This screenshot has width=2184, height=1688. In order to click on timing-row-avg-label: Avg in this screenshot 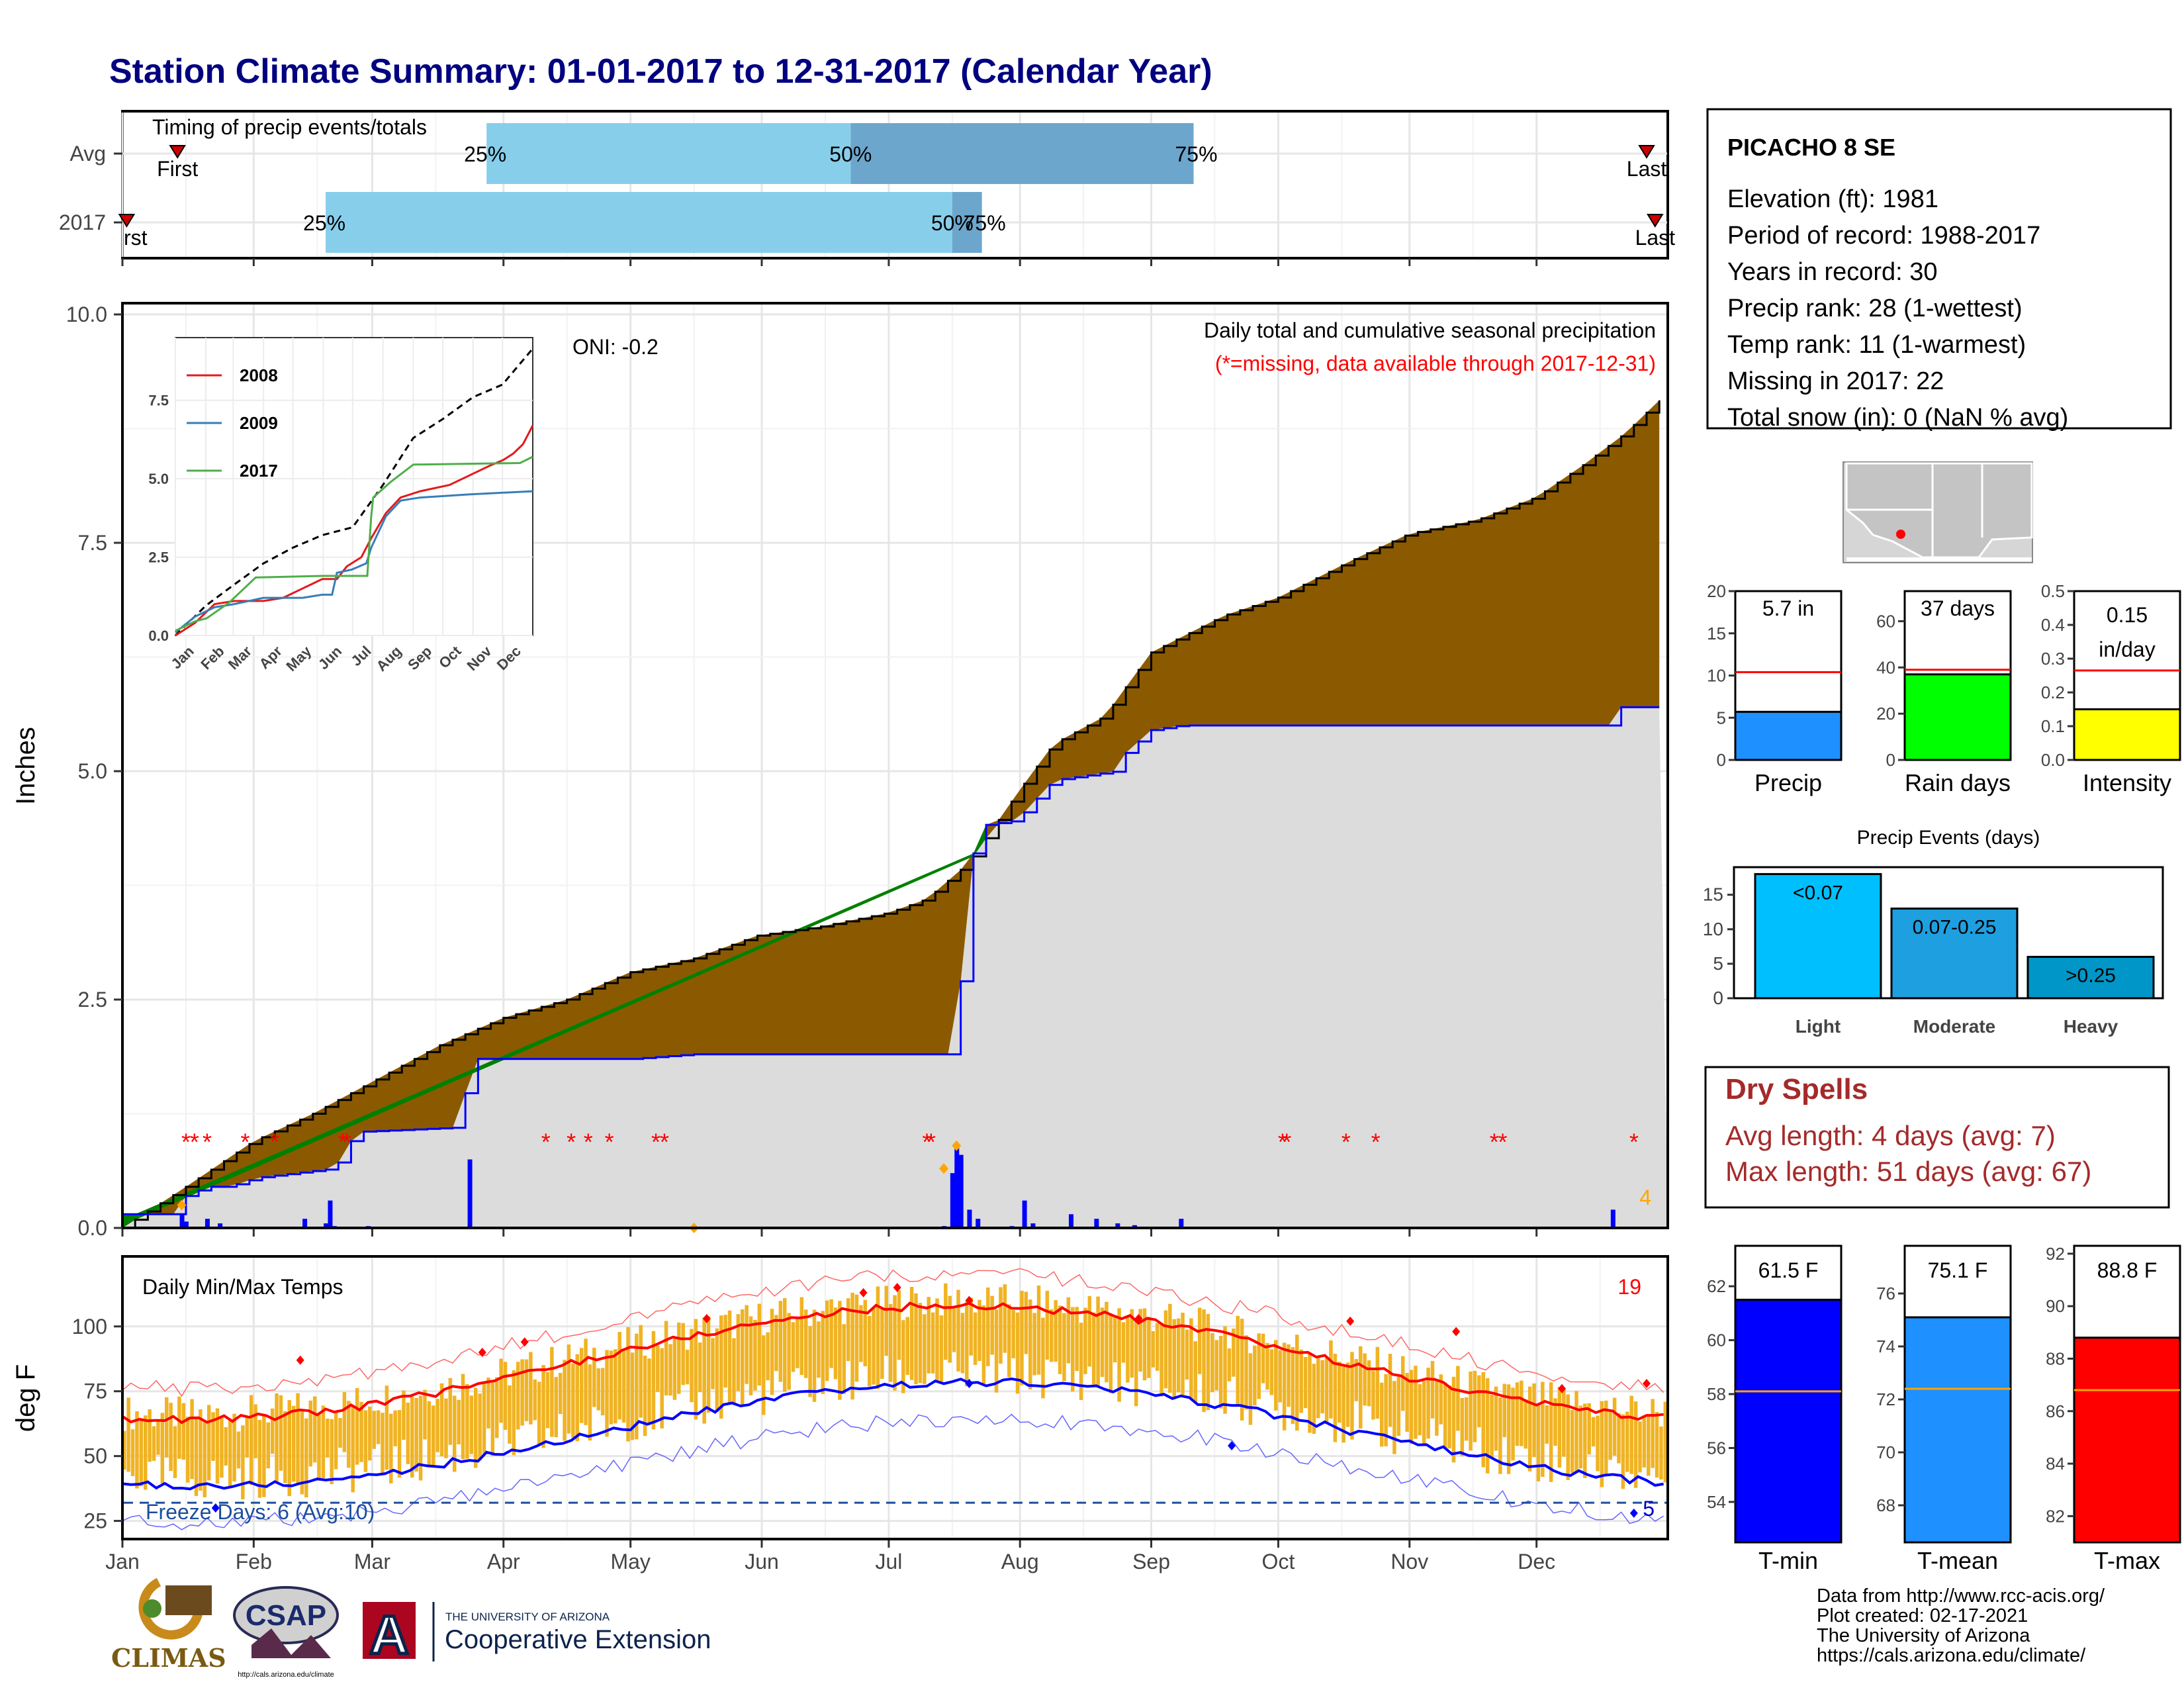, I will do `click(87, 153)`.